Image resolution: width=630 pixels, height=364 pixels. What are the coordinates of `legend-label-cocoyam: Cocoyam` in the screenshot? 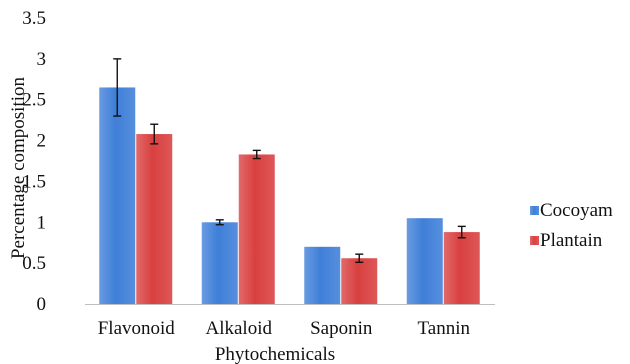 It's located at (576, 210).